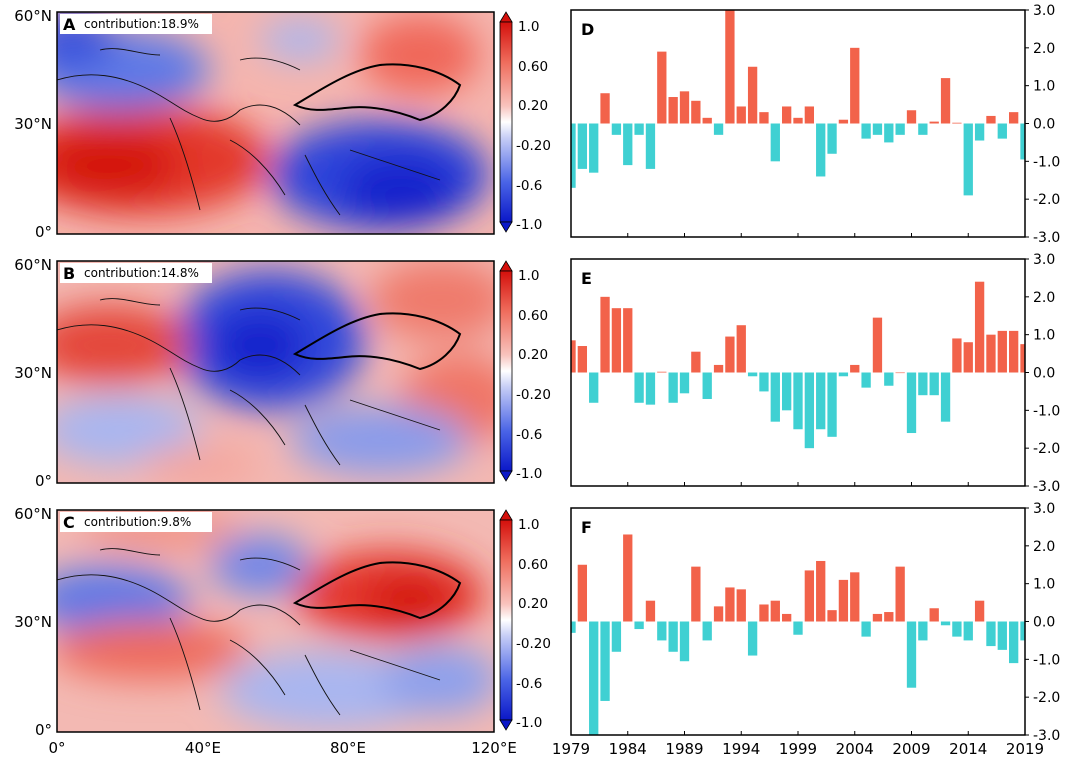 This screenshot has width=1072, height=761. Describe the element at coordinates (639, 387) in the screenshot. I see `bar-e-1985` at that location.